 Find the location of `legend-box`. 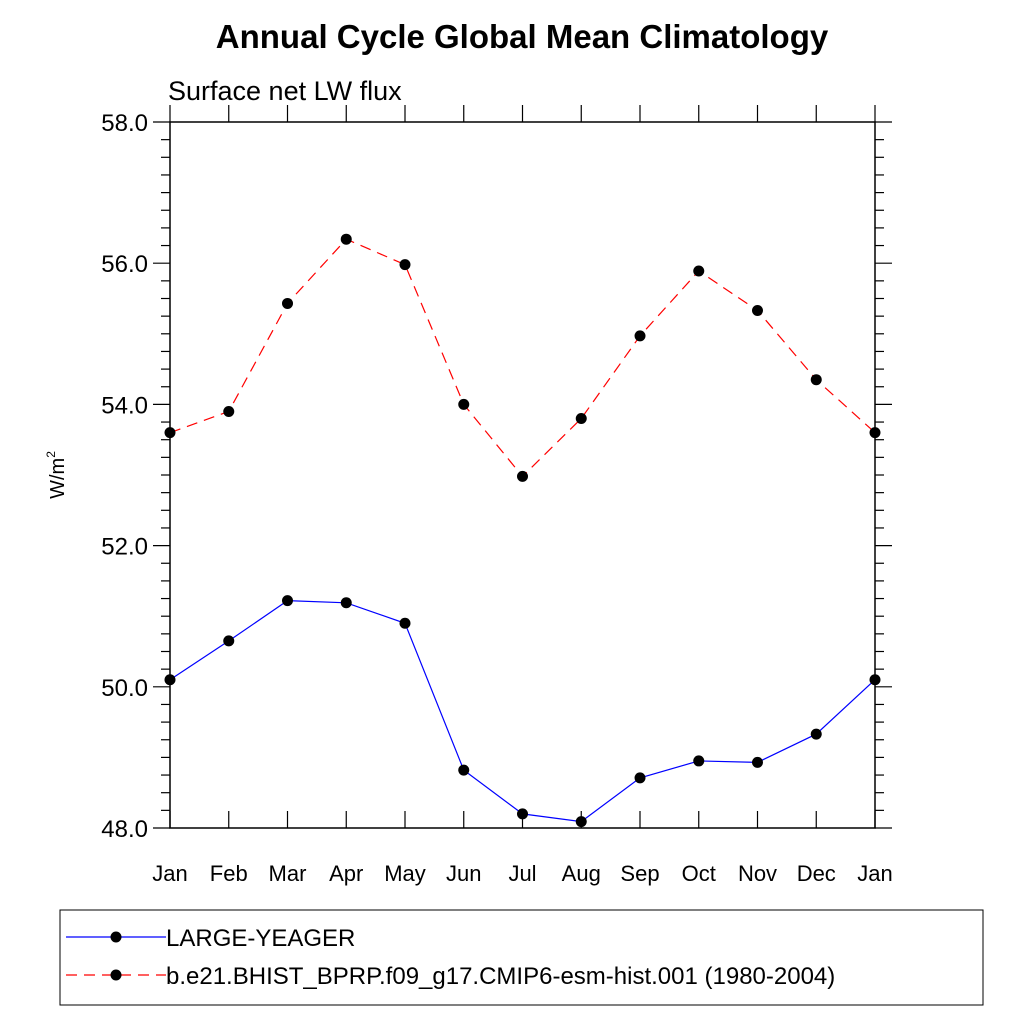

legend-box is located at coordinates (521, 957).